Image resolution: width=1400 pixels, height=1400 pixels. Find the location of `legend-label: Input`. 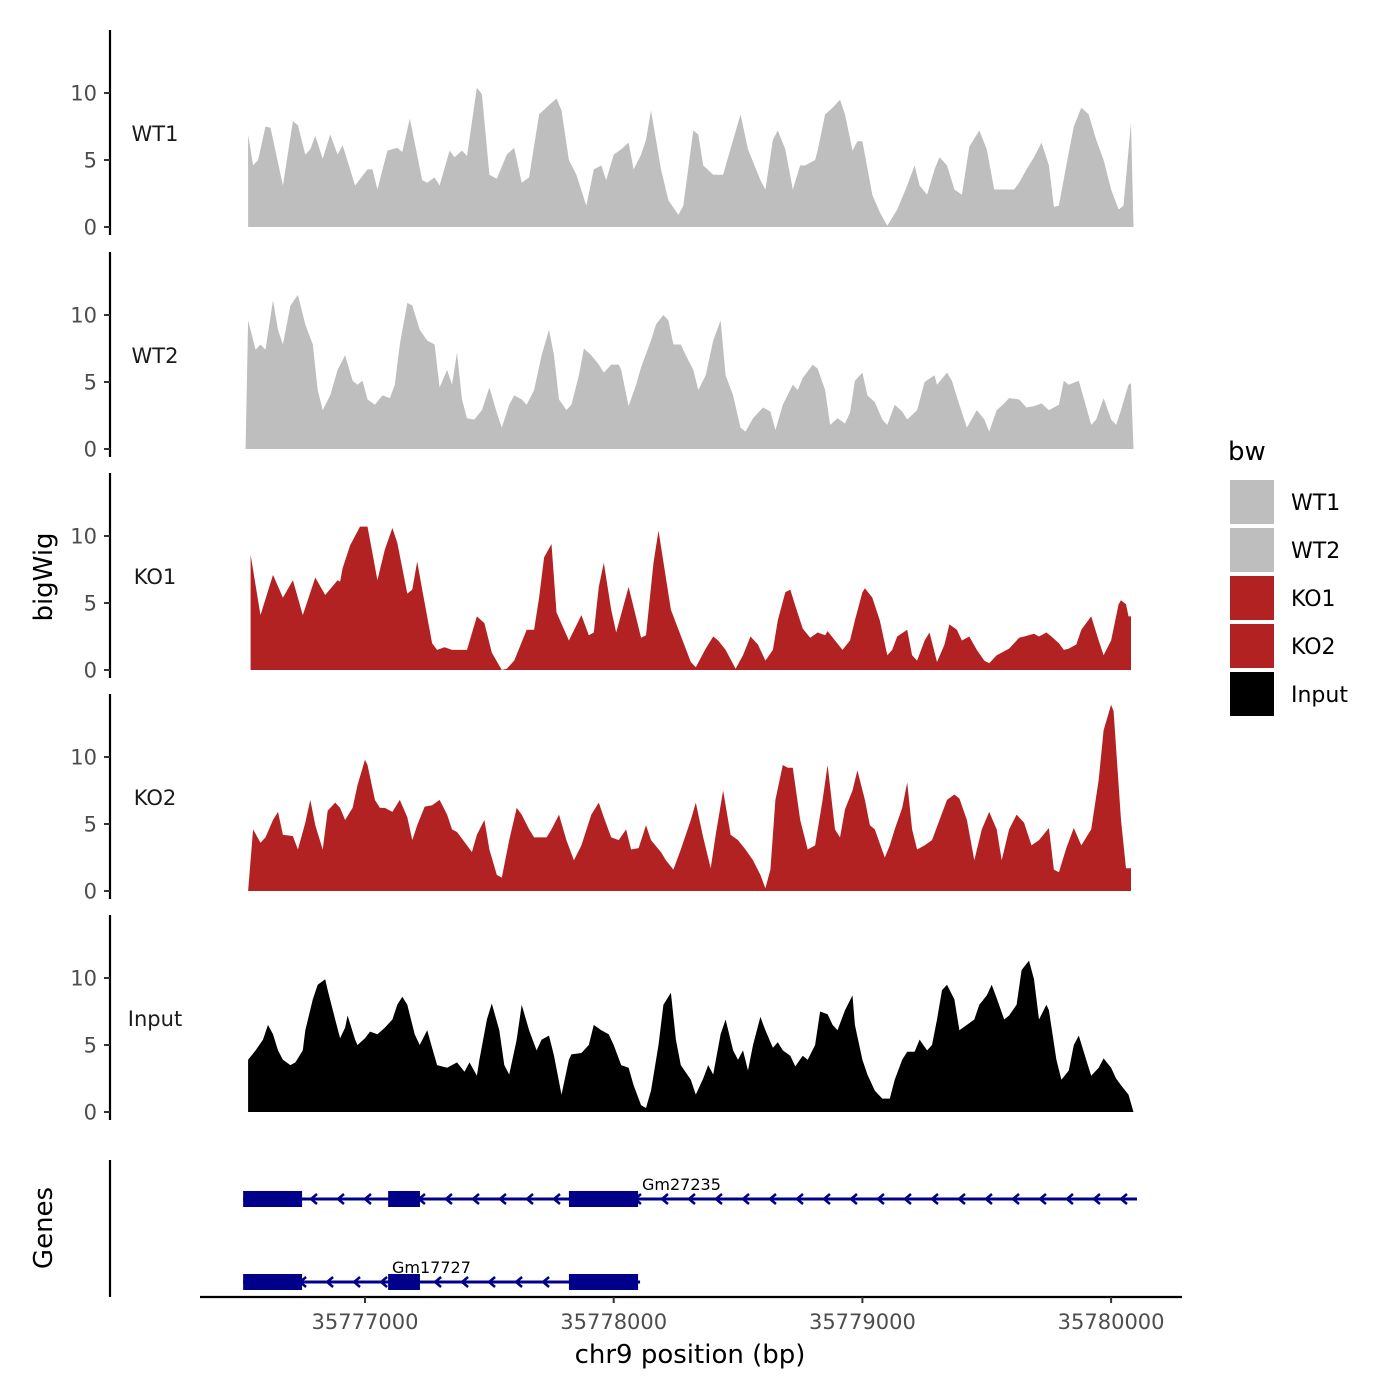

legend-label: Input is located at coordinates (1319, 695).